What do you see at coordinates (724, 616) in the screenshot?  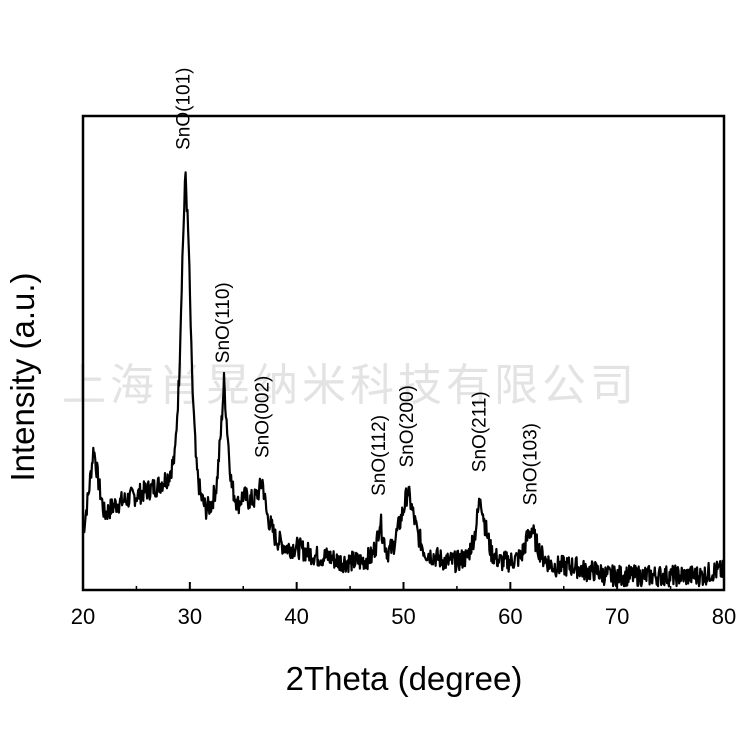 I see `x-tick-label: 80` at bounding box center [724, 616].